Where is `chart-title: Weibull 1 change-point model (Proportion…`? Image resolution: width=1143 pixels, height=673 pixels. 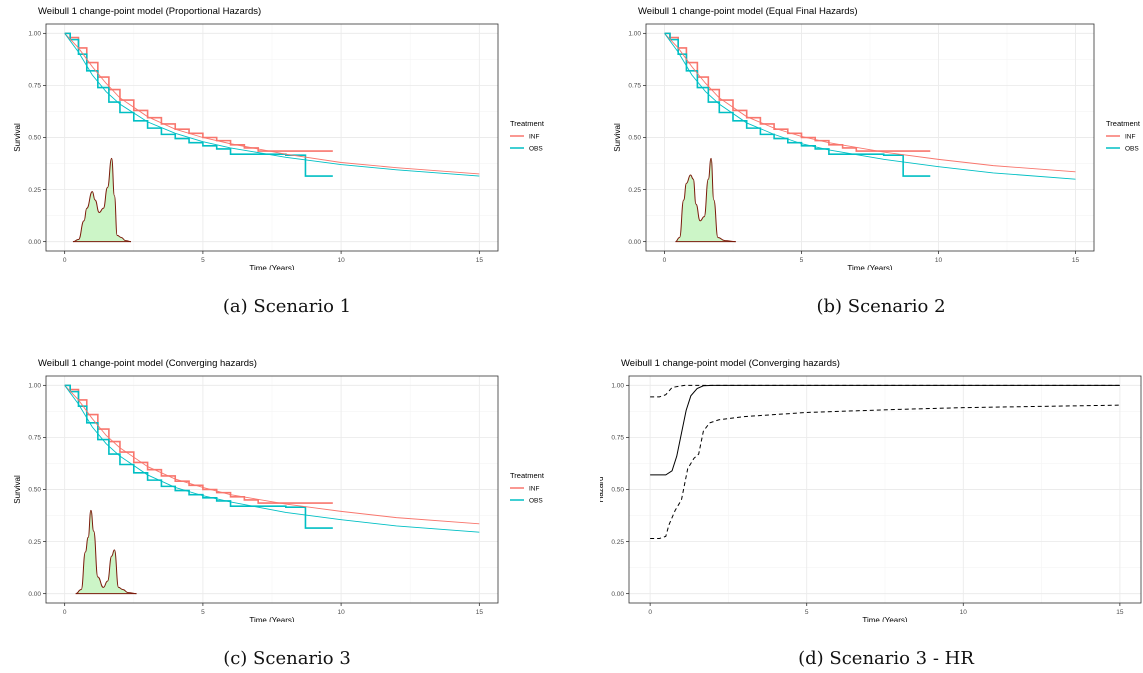
chart-title: Weibull 1 change-point model (Proportion… is located at coordinates (149, 11).